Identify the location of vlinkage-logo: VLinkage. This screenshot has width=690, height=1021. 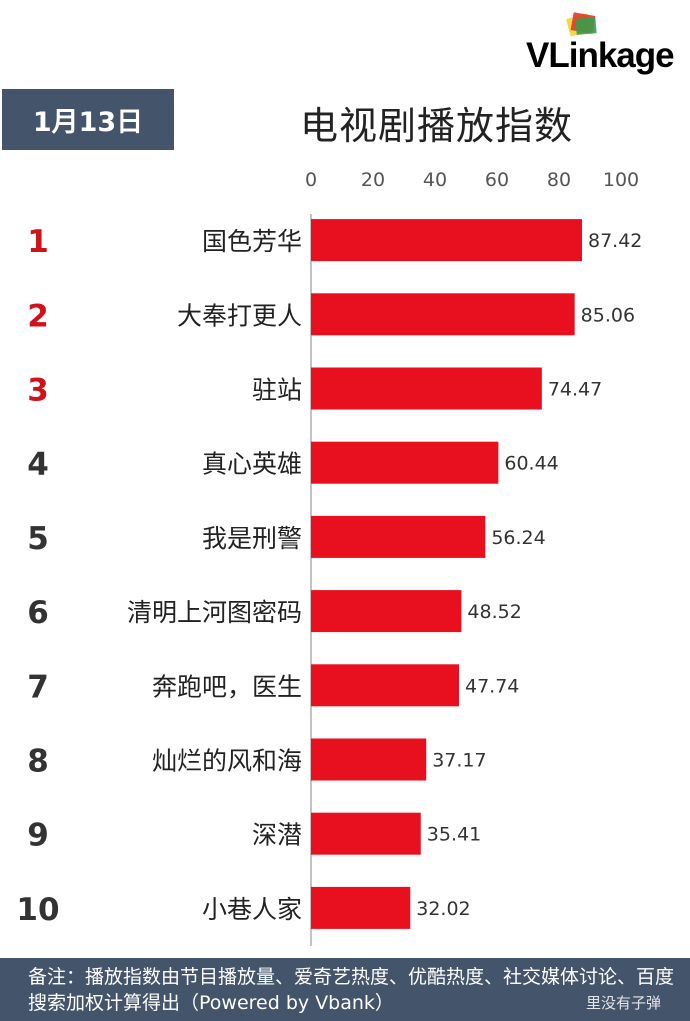
(606, 45).